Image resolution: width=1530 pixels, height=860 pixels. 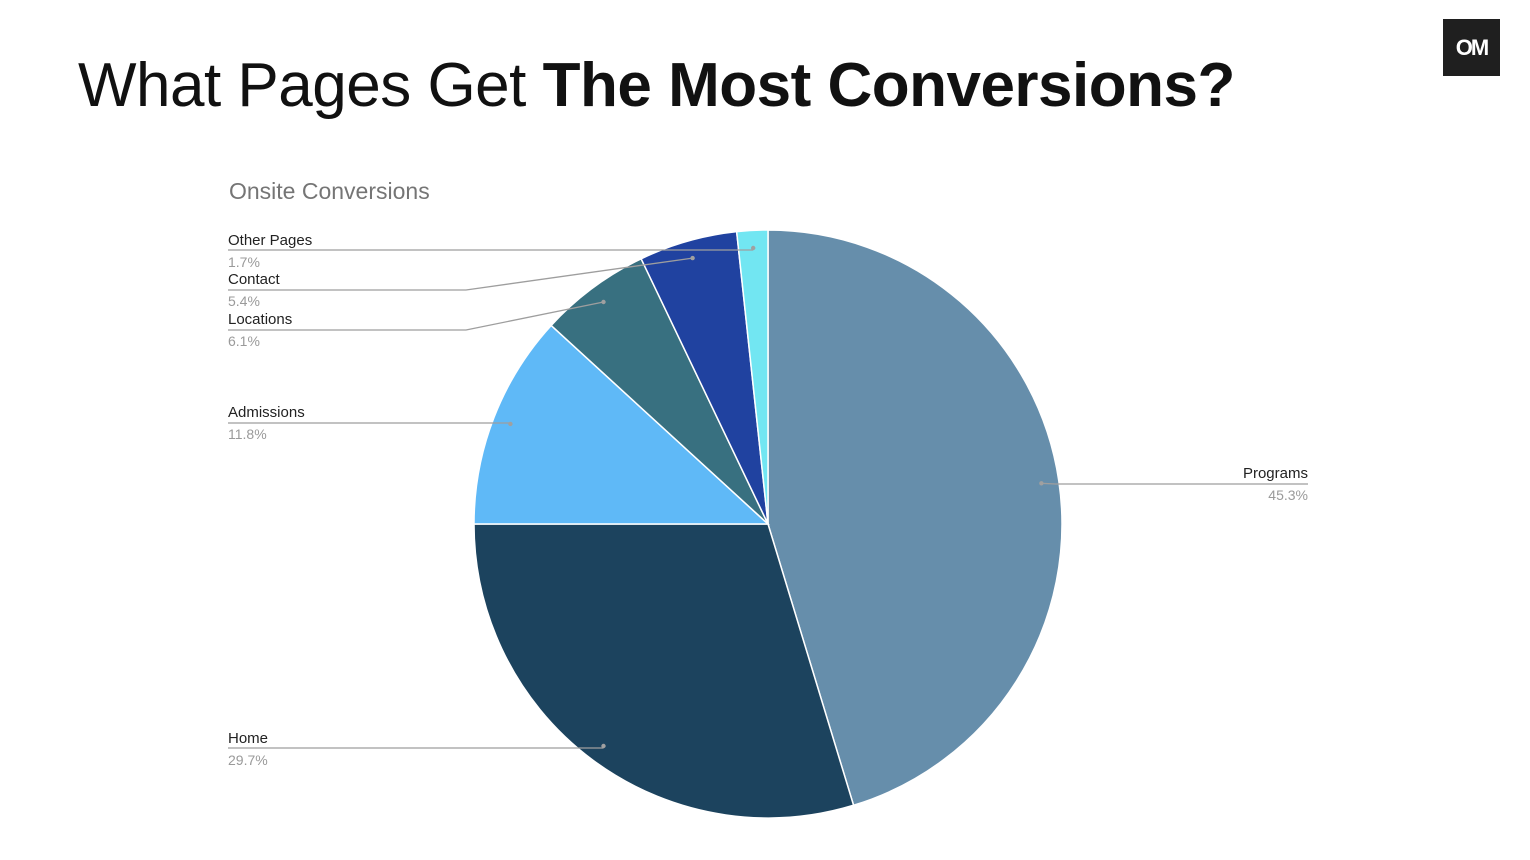 I want to click on slice-value-home: 29.7%, so click(x=248, y=760).